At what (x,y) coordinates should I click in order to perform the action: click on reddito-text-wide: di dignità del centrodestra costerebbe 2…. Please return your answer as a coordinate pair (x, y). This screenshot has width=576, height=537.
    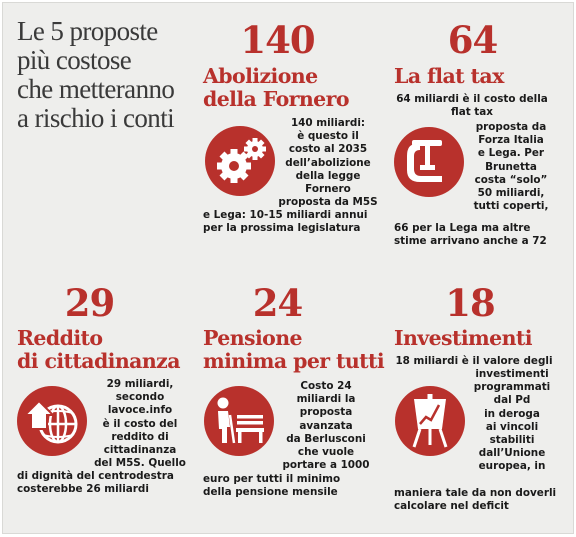
    Looking at the image, I should click on (95, 483).